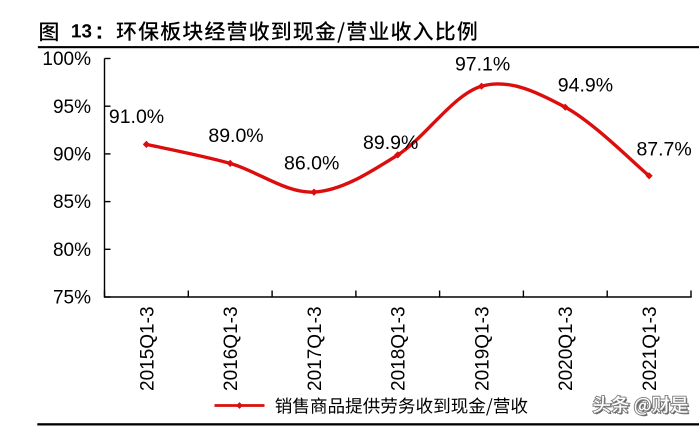 The width and height of the screenshot is (699, 428). What do you see at coordinates (399, 348) in the screenshot?
I see `svg-text: 2018Q1-3` at bounding box center [399, 348].